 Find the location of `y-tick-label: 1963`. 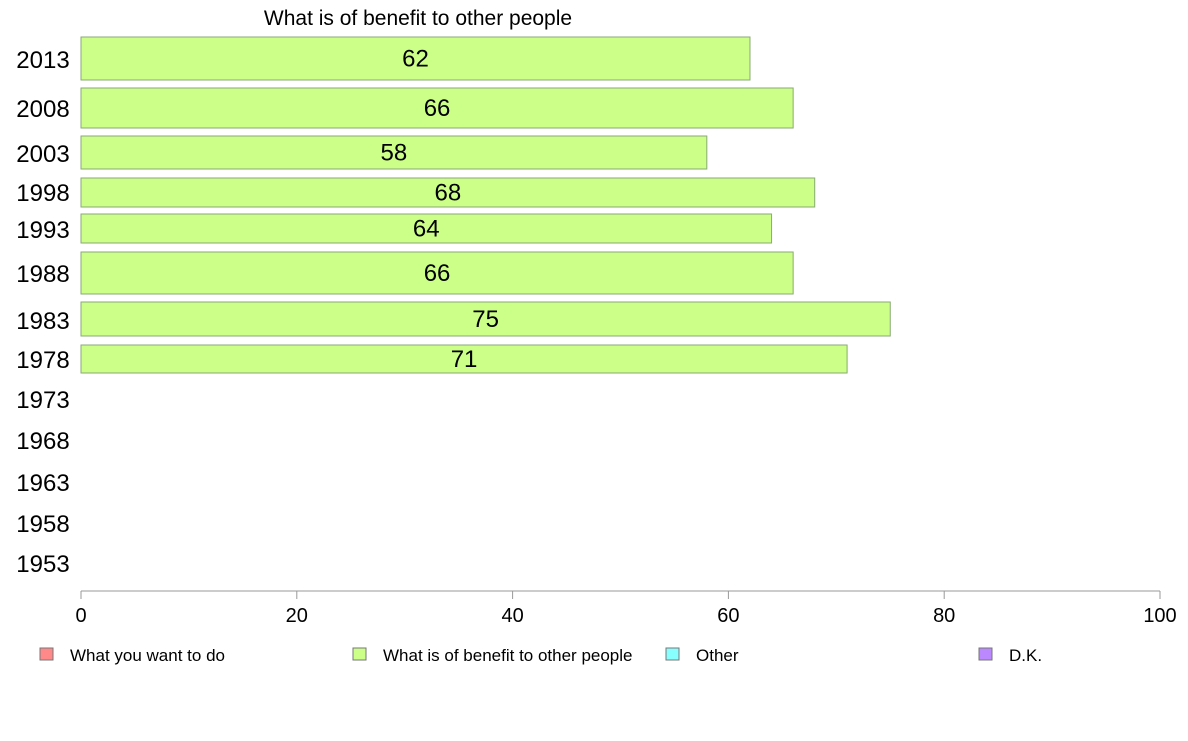

y-tick-label: 1963 is located at coordinates (42, 483).